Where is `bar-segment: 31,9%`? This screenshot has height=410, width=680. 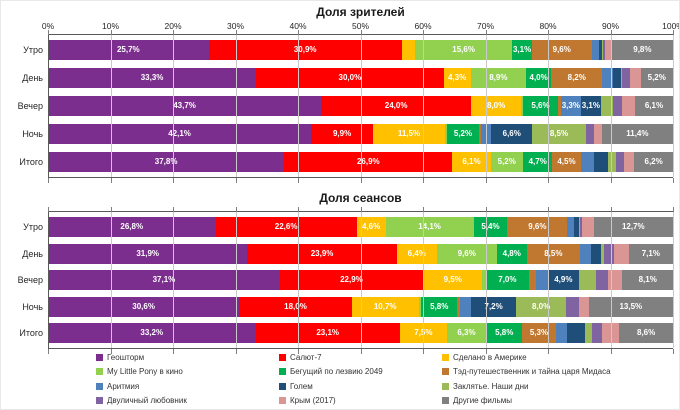
bar-segment: 31,9% is located at coordinates (148, 253).